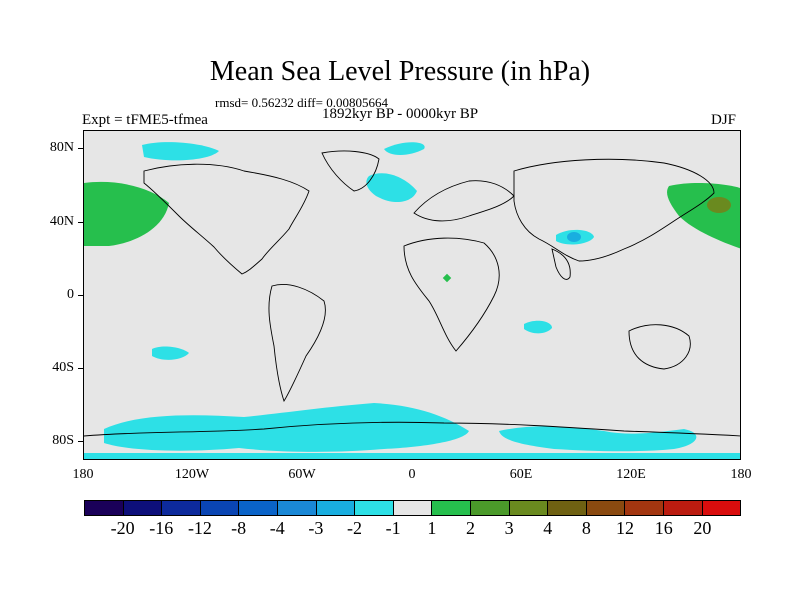 The height and width of the screenshot is (600, 800). Describe the element at coordinates (126, 213) in the screenshot. I see `anomaly-green-north-pacific-west` at that location.